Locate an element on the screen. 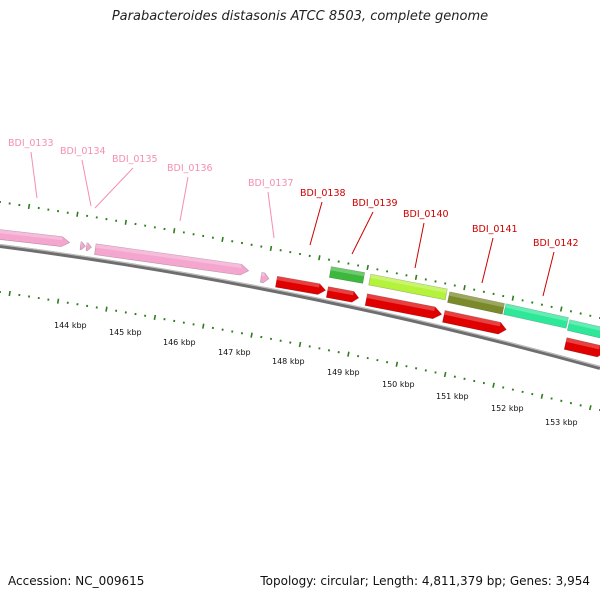 This screenshot has width=600, height=600. gene-bar-BDI_0138-body is located at coordinates (301, 285).